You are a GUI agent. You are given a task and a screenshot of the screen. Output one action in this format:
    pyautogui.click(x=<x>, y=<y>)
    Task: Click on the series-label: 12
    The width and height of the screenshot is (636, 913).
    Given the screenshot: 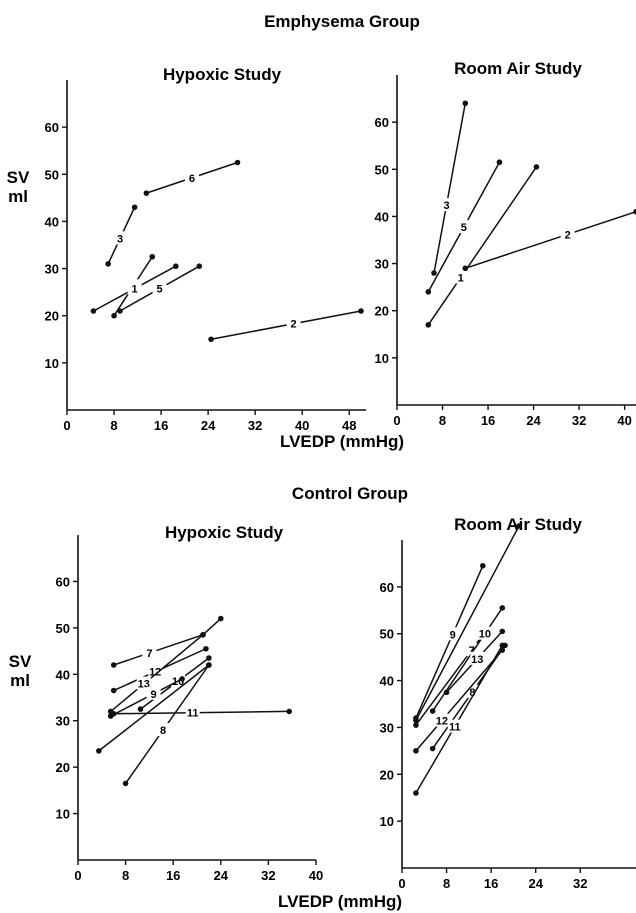 What is the action you would take?
    pyautogui.click(x=155, y=673)
    